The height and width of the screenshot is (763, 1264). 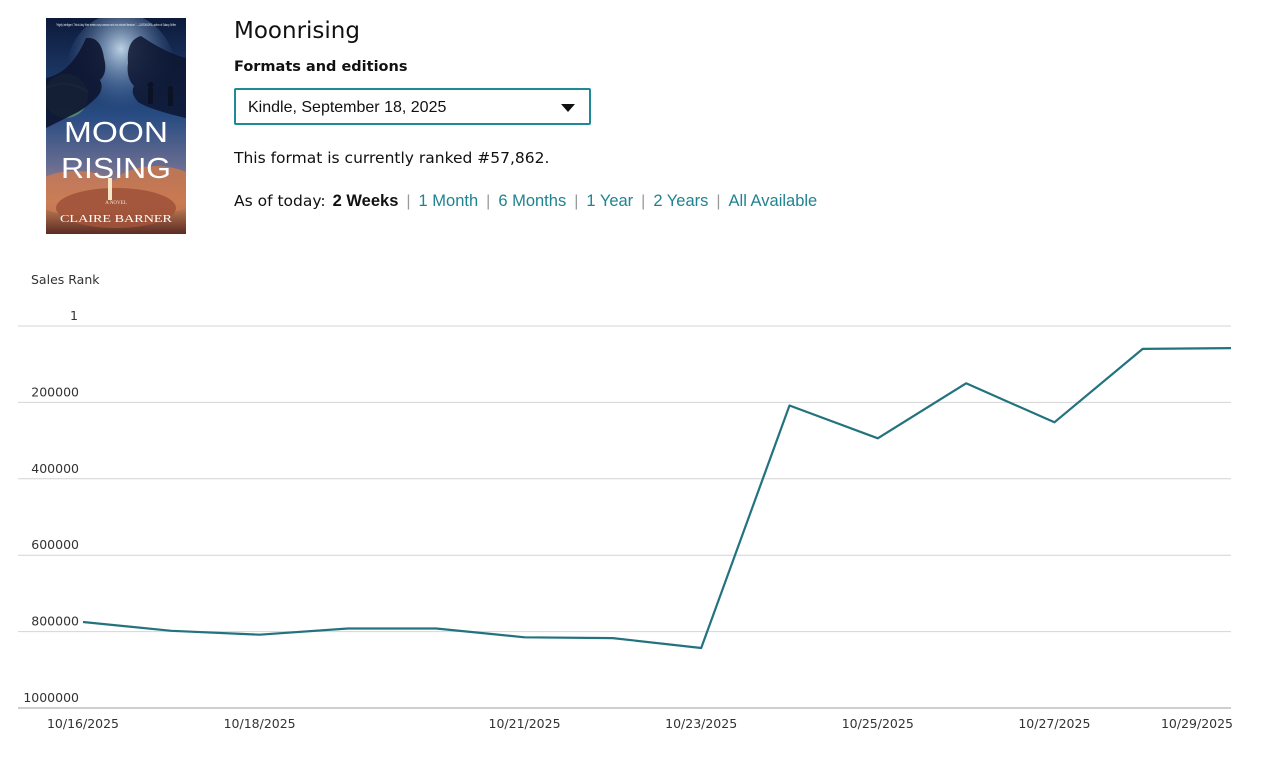 What do you see at coordinates (55, 621) in the screenshot?
I see `y-tick-label: 800000` at bounding box center [55, 621].